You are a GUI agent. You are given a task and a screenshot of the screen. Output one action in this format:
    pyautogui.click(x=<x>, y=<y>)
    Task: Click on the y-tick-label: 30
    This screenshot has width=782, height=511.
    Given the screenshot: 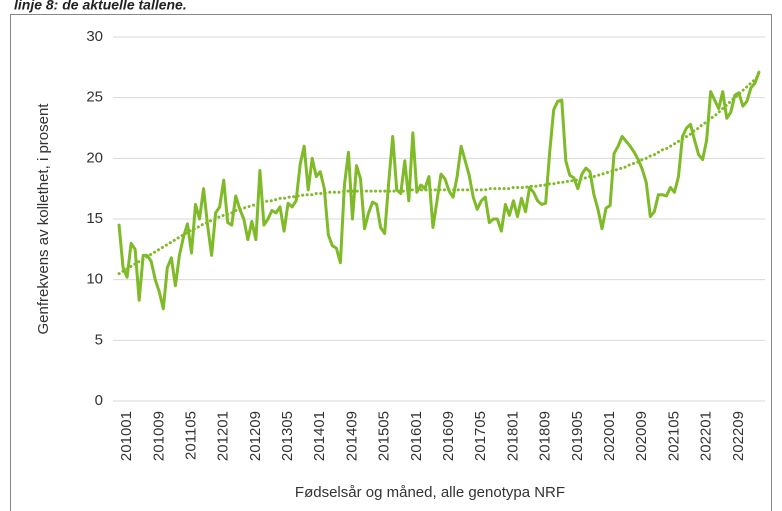 What is the action you would take?
    pyautogui.click(x=94, y=36)
    